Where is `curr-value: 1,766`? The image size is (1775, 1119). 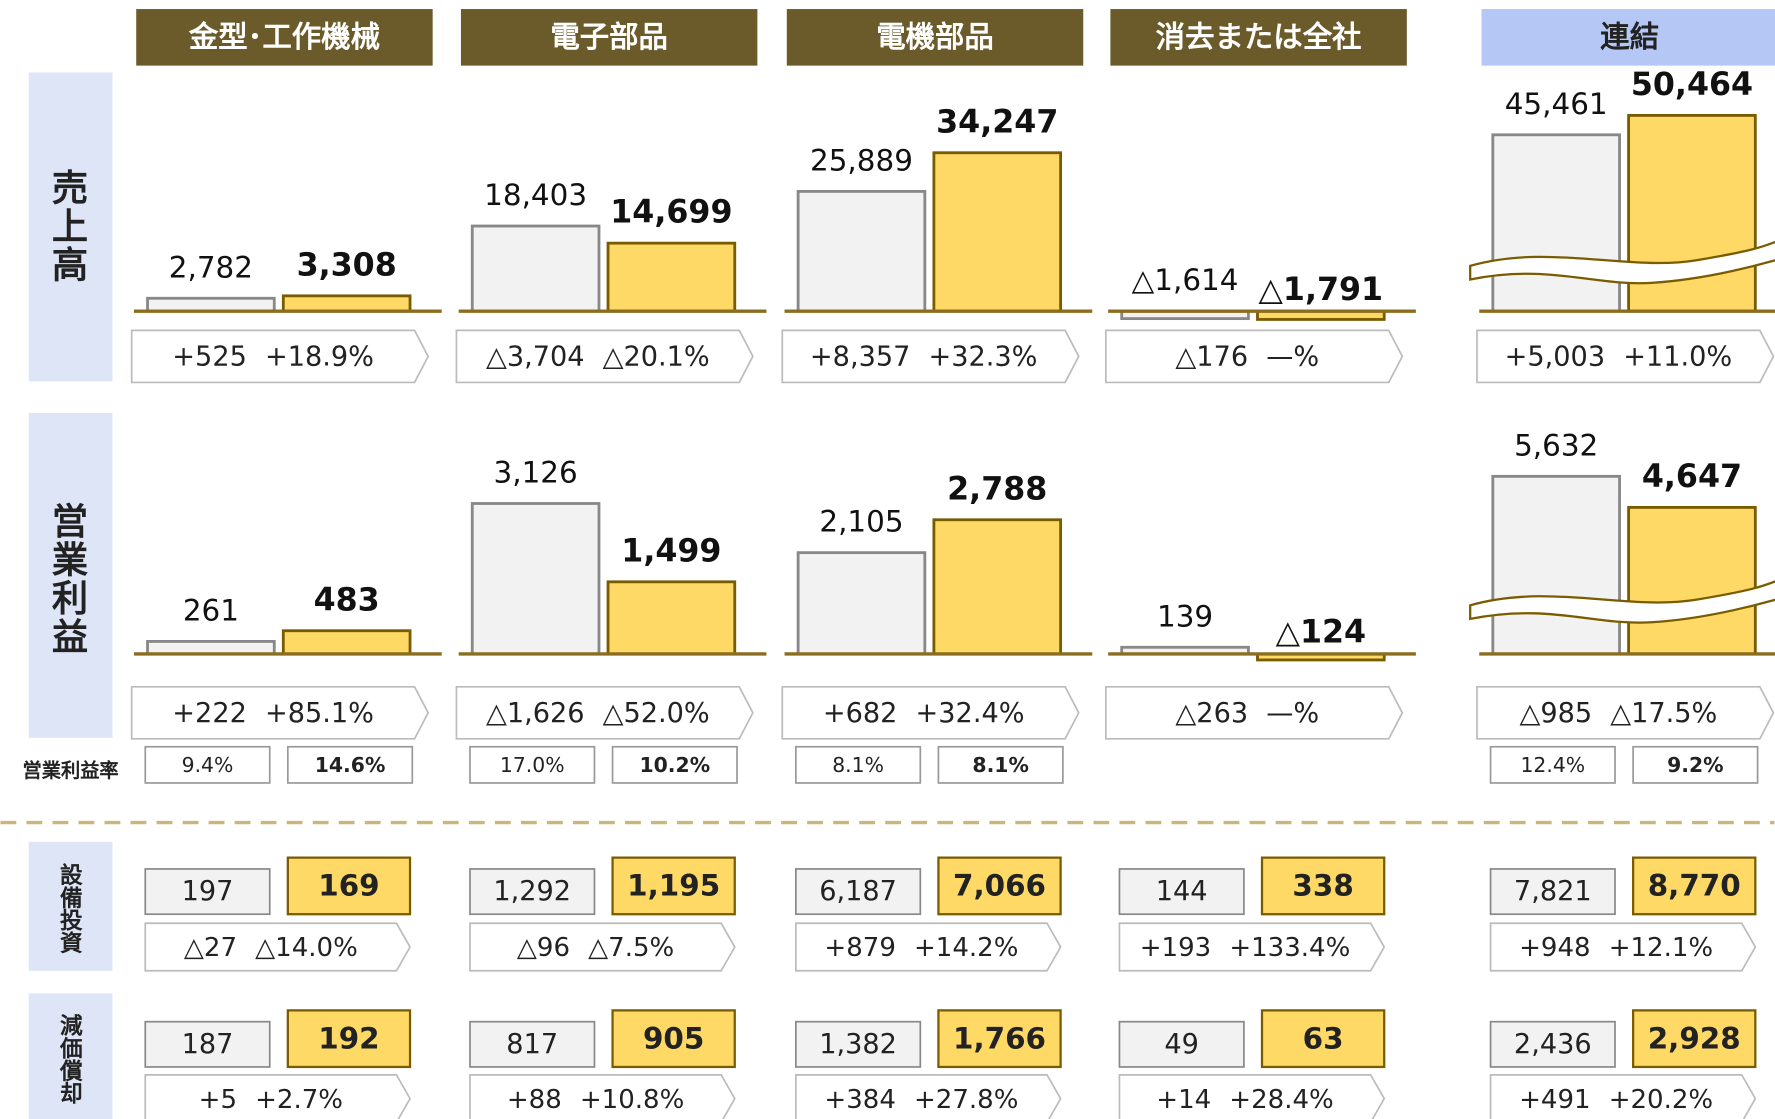 curr-value: 1,766 is located at coordinates (999, 1038).